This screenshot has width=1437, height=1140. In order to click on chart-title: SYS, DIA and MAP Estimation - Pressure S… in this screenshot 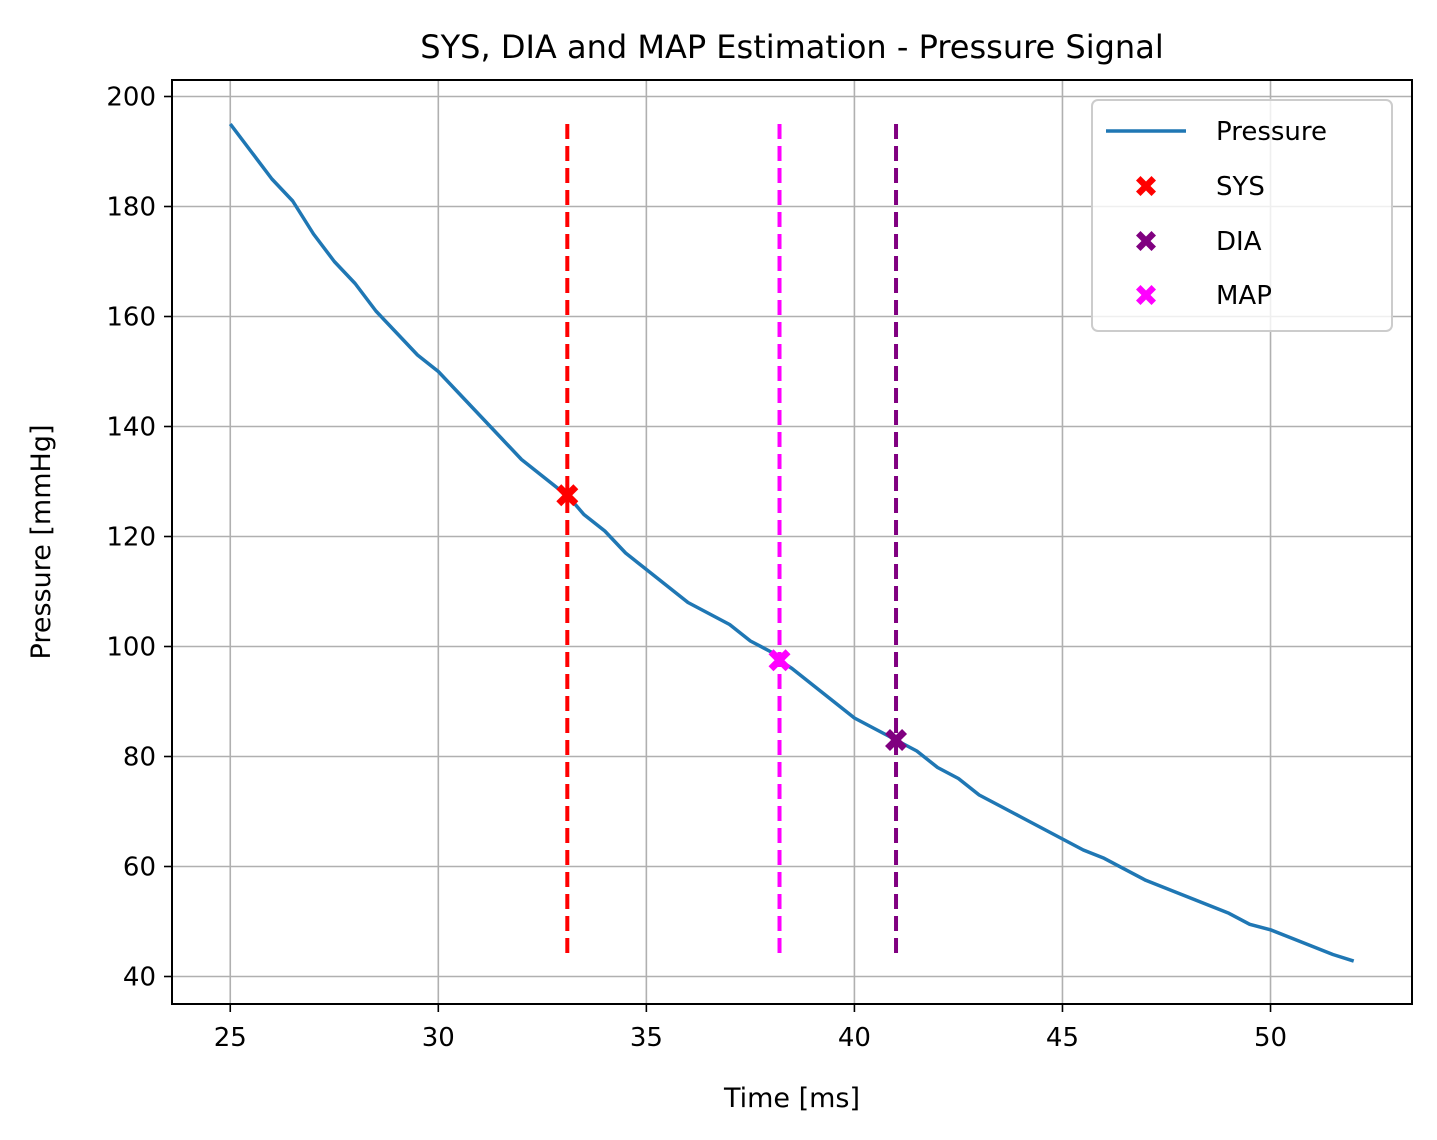, I will do `click(791, 47)`.